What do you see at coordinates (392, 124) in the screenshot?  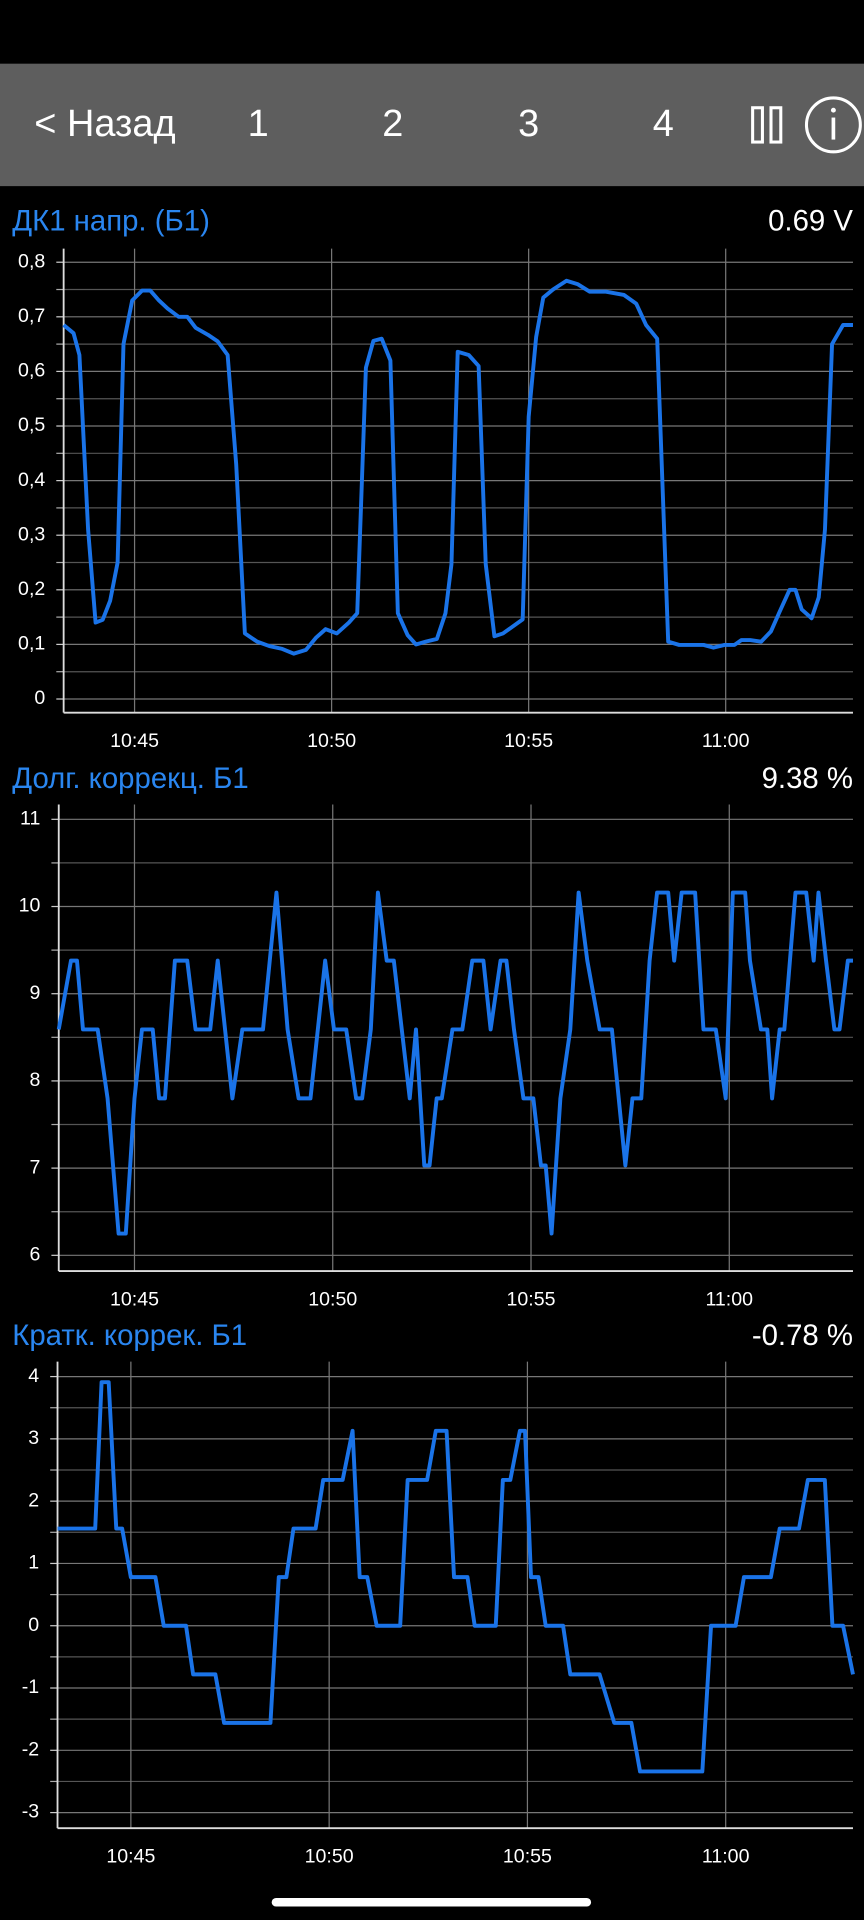 I see `tab: 2` at bounding box center [392, 124].